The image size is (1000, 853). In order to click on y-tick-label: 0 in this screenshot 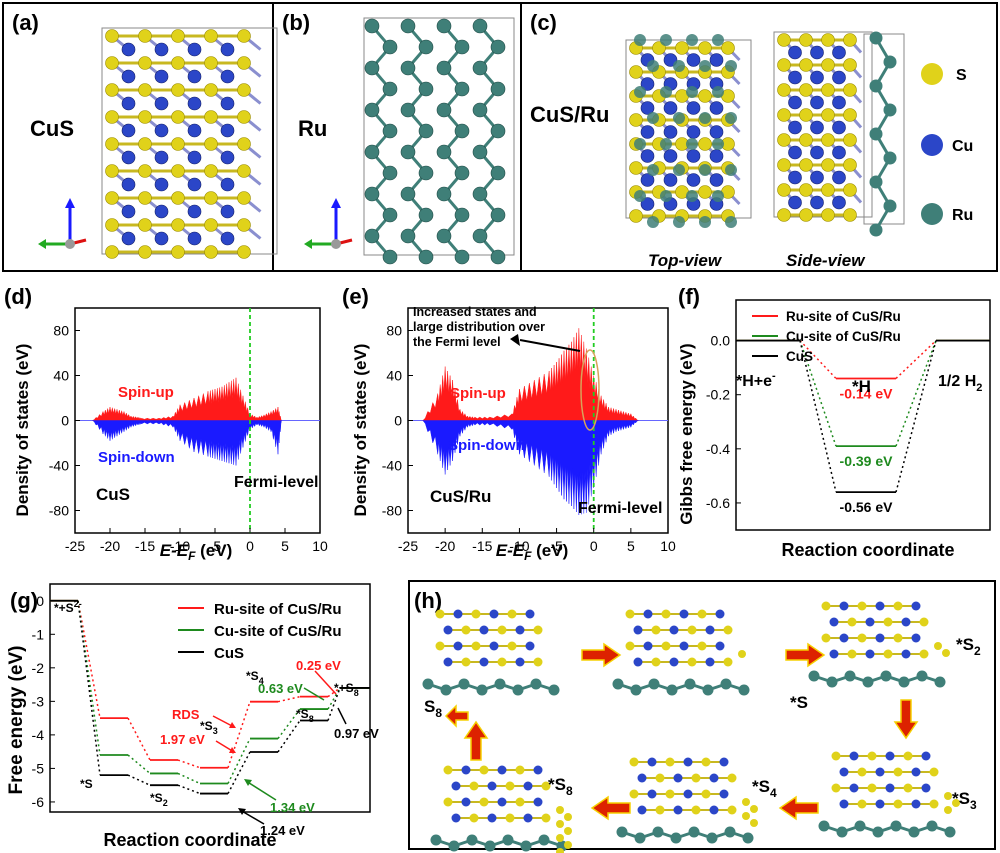, I will do `click(40, 601)`.